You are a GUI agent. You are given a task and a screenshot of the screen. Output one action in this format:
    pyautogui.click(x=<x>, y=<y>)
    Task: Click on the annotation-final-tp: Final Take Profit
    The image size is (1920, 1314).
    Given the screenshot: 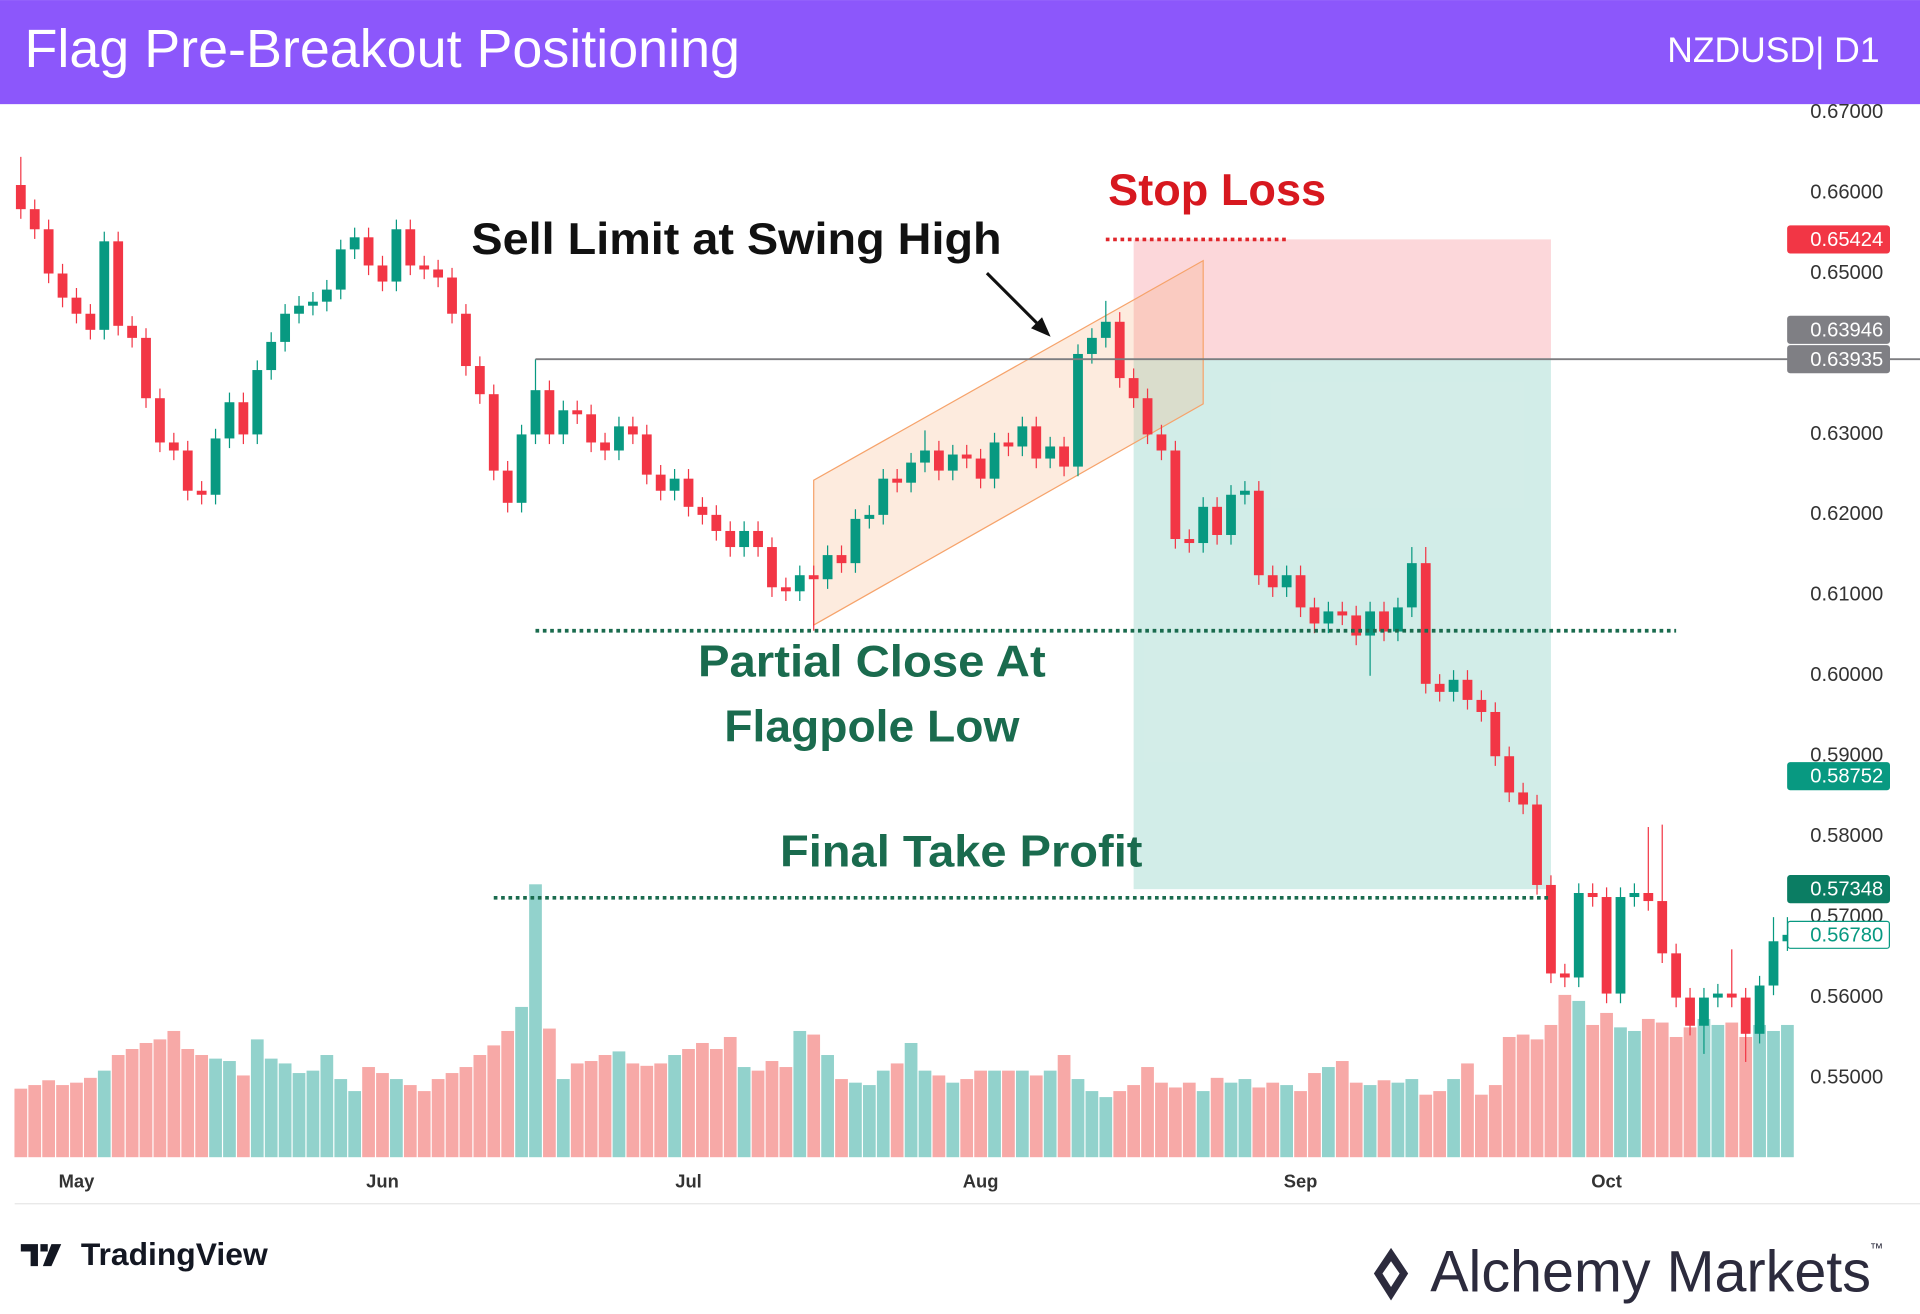 What is the action you would take?
    pyautogui.click(x=961, y=851)
    